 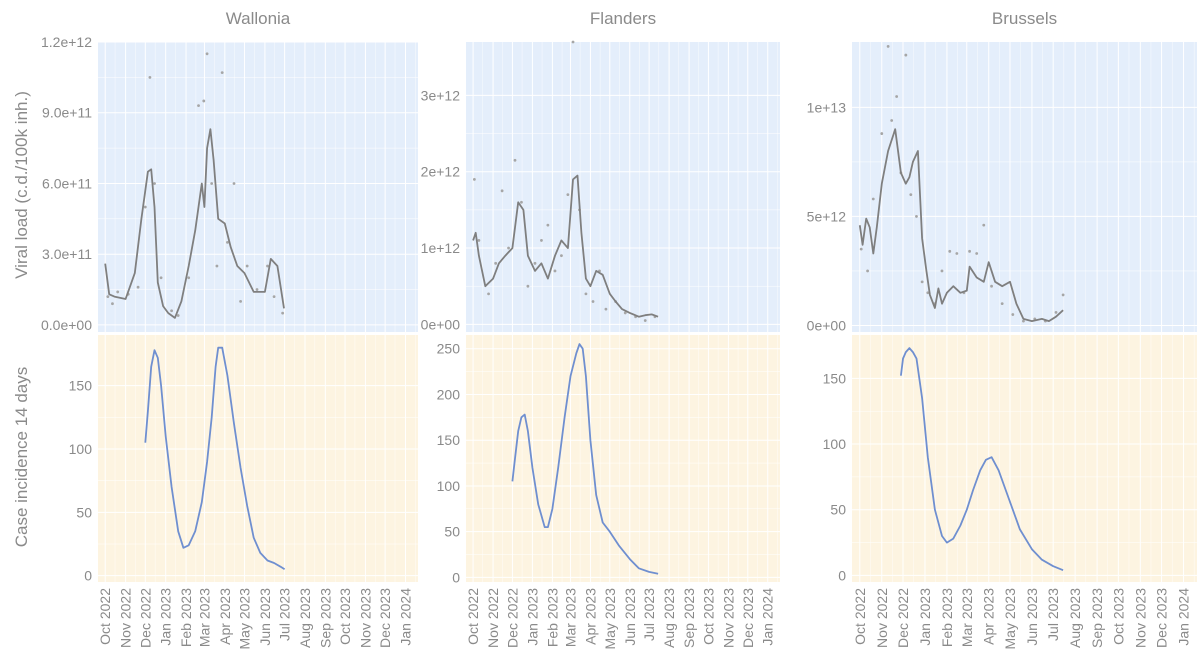 What do you see at coordinates (449, 394) in the screenshot?
I see `y-tick-label: 200` at bounding box center [449, 394].